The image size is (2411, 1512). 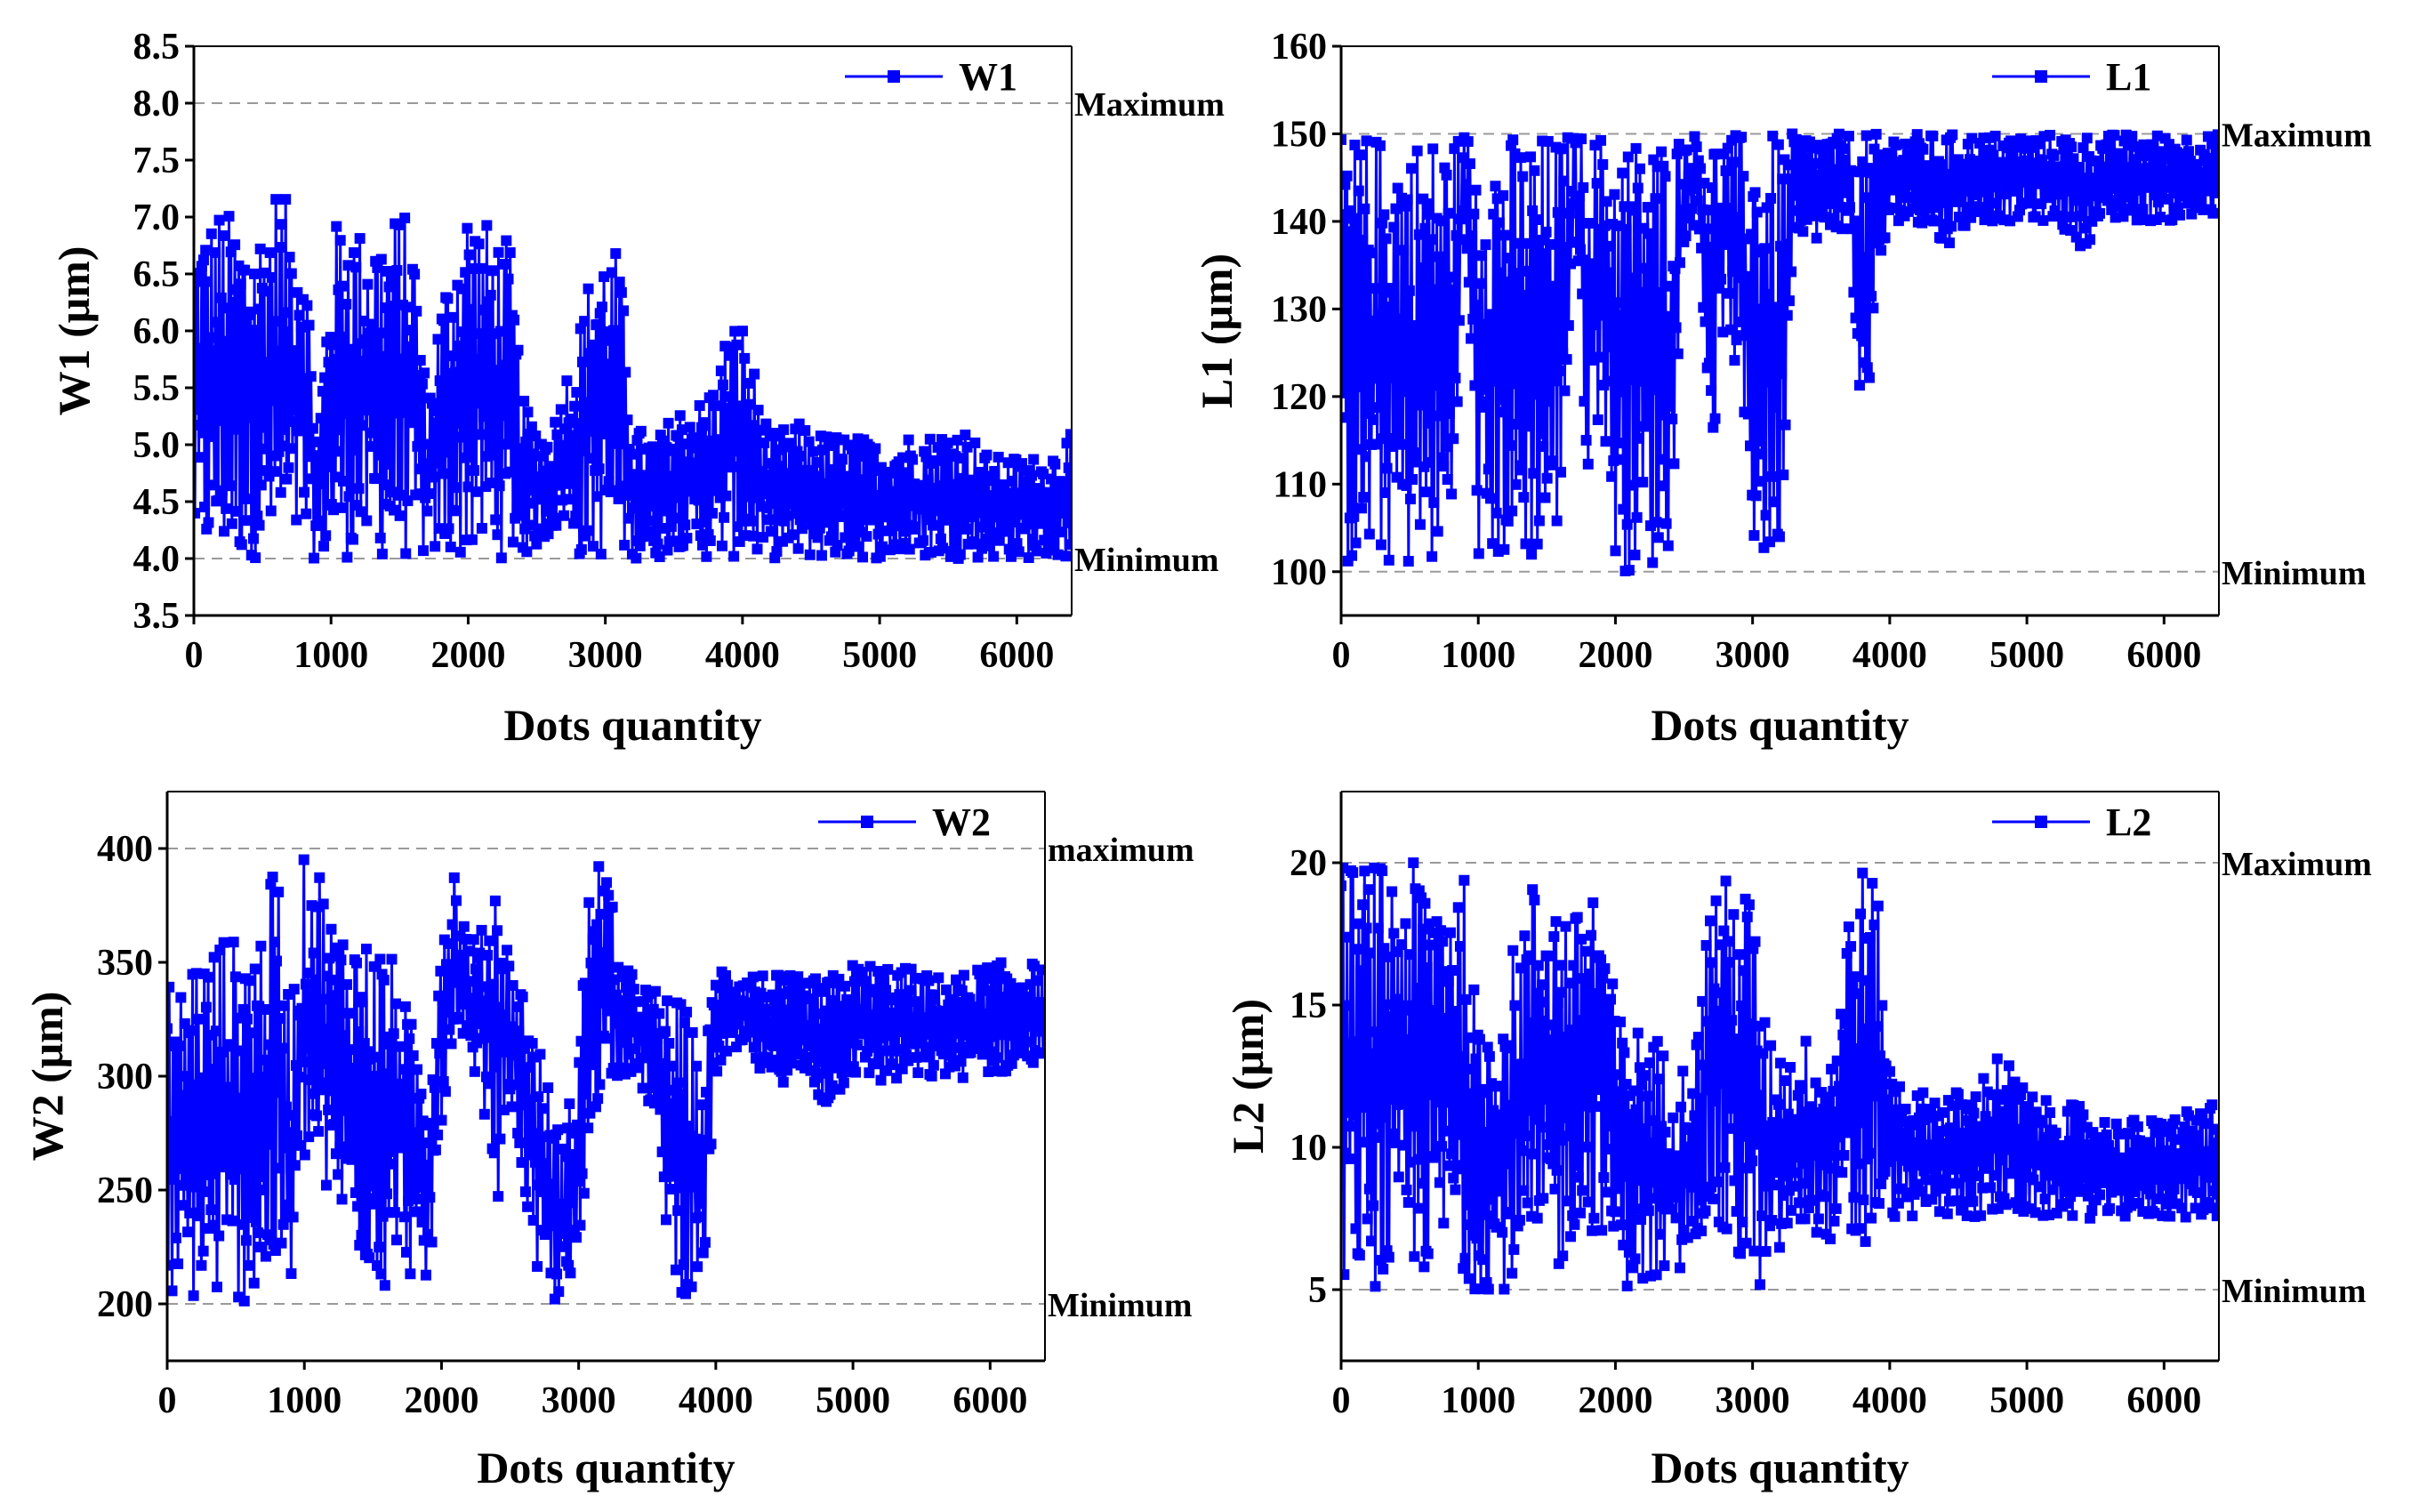 I want to click on y-tick-label: 350, so click(x=125, y=964).